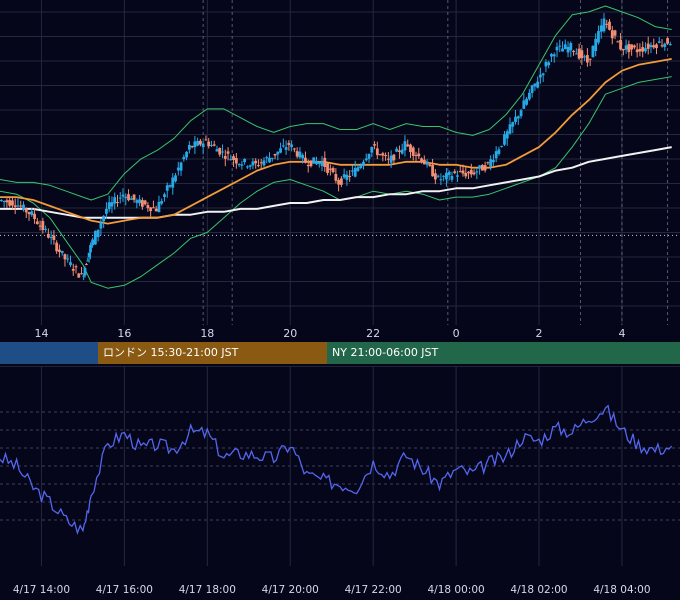 The width and height of the screenshot is (680, 600). I want to click on date-tick-label: 4/17 14:00, so click(41, 590).